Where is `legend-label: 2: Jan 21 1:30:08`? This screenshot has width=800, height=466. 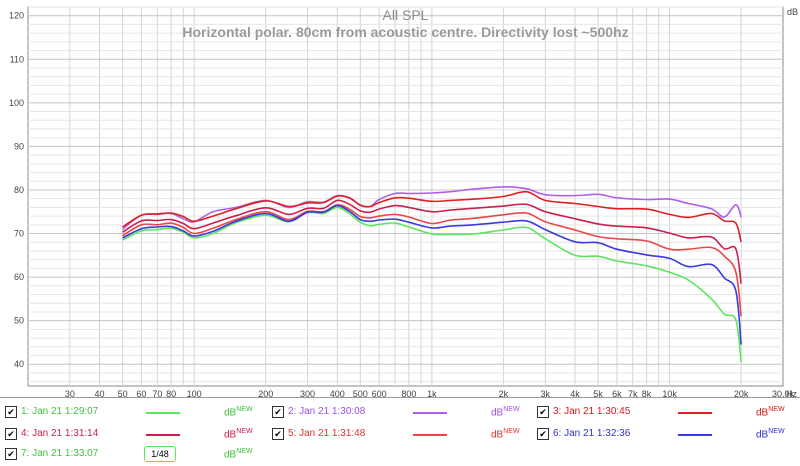
legend-label: 2: Jan 21 1:30:08 is located at coordinates (327, 411).